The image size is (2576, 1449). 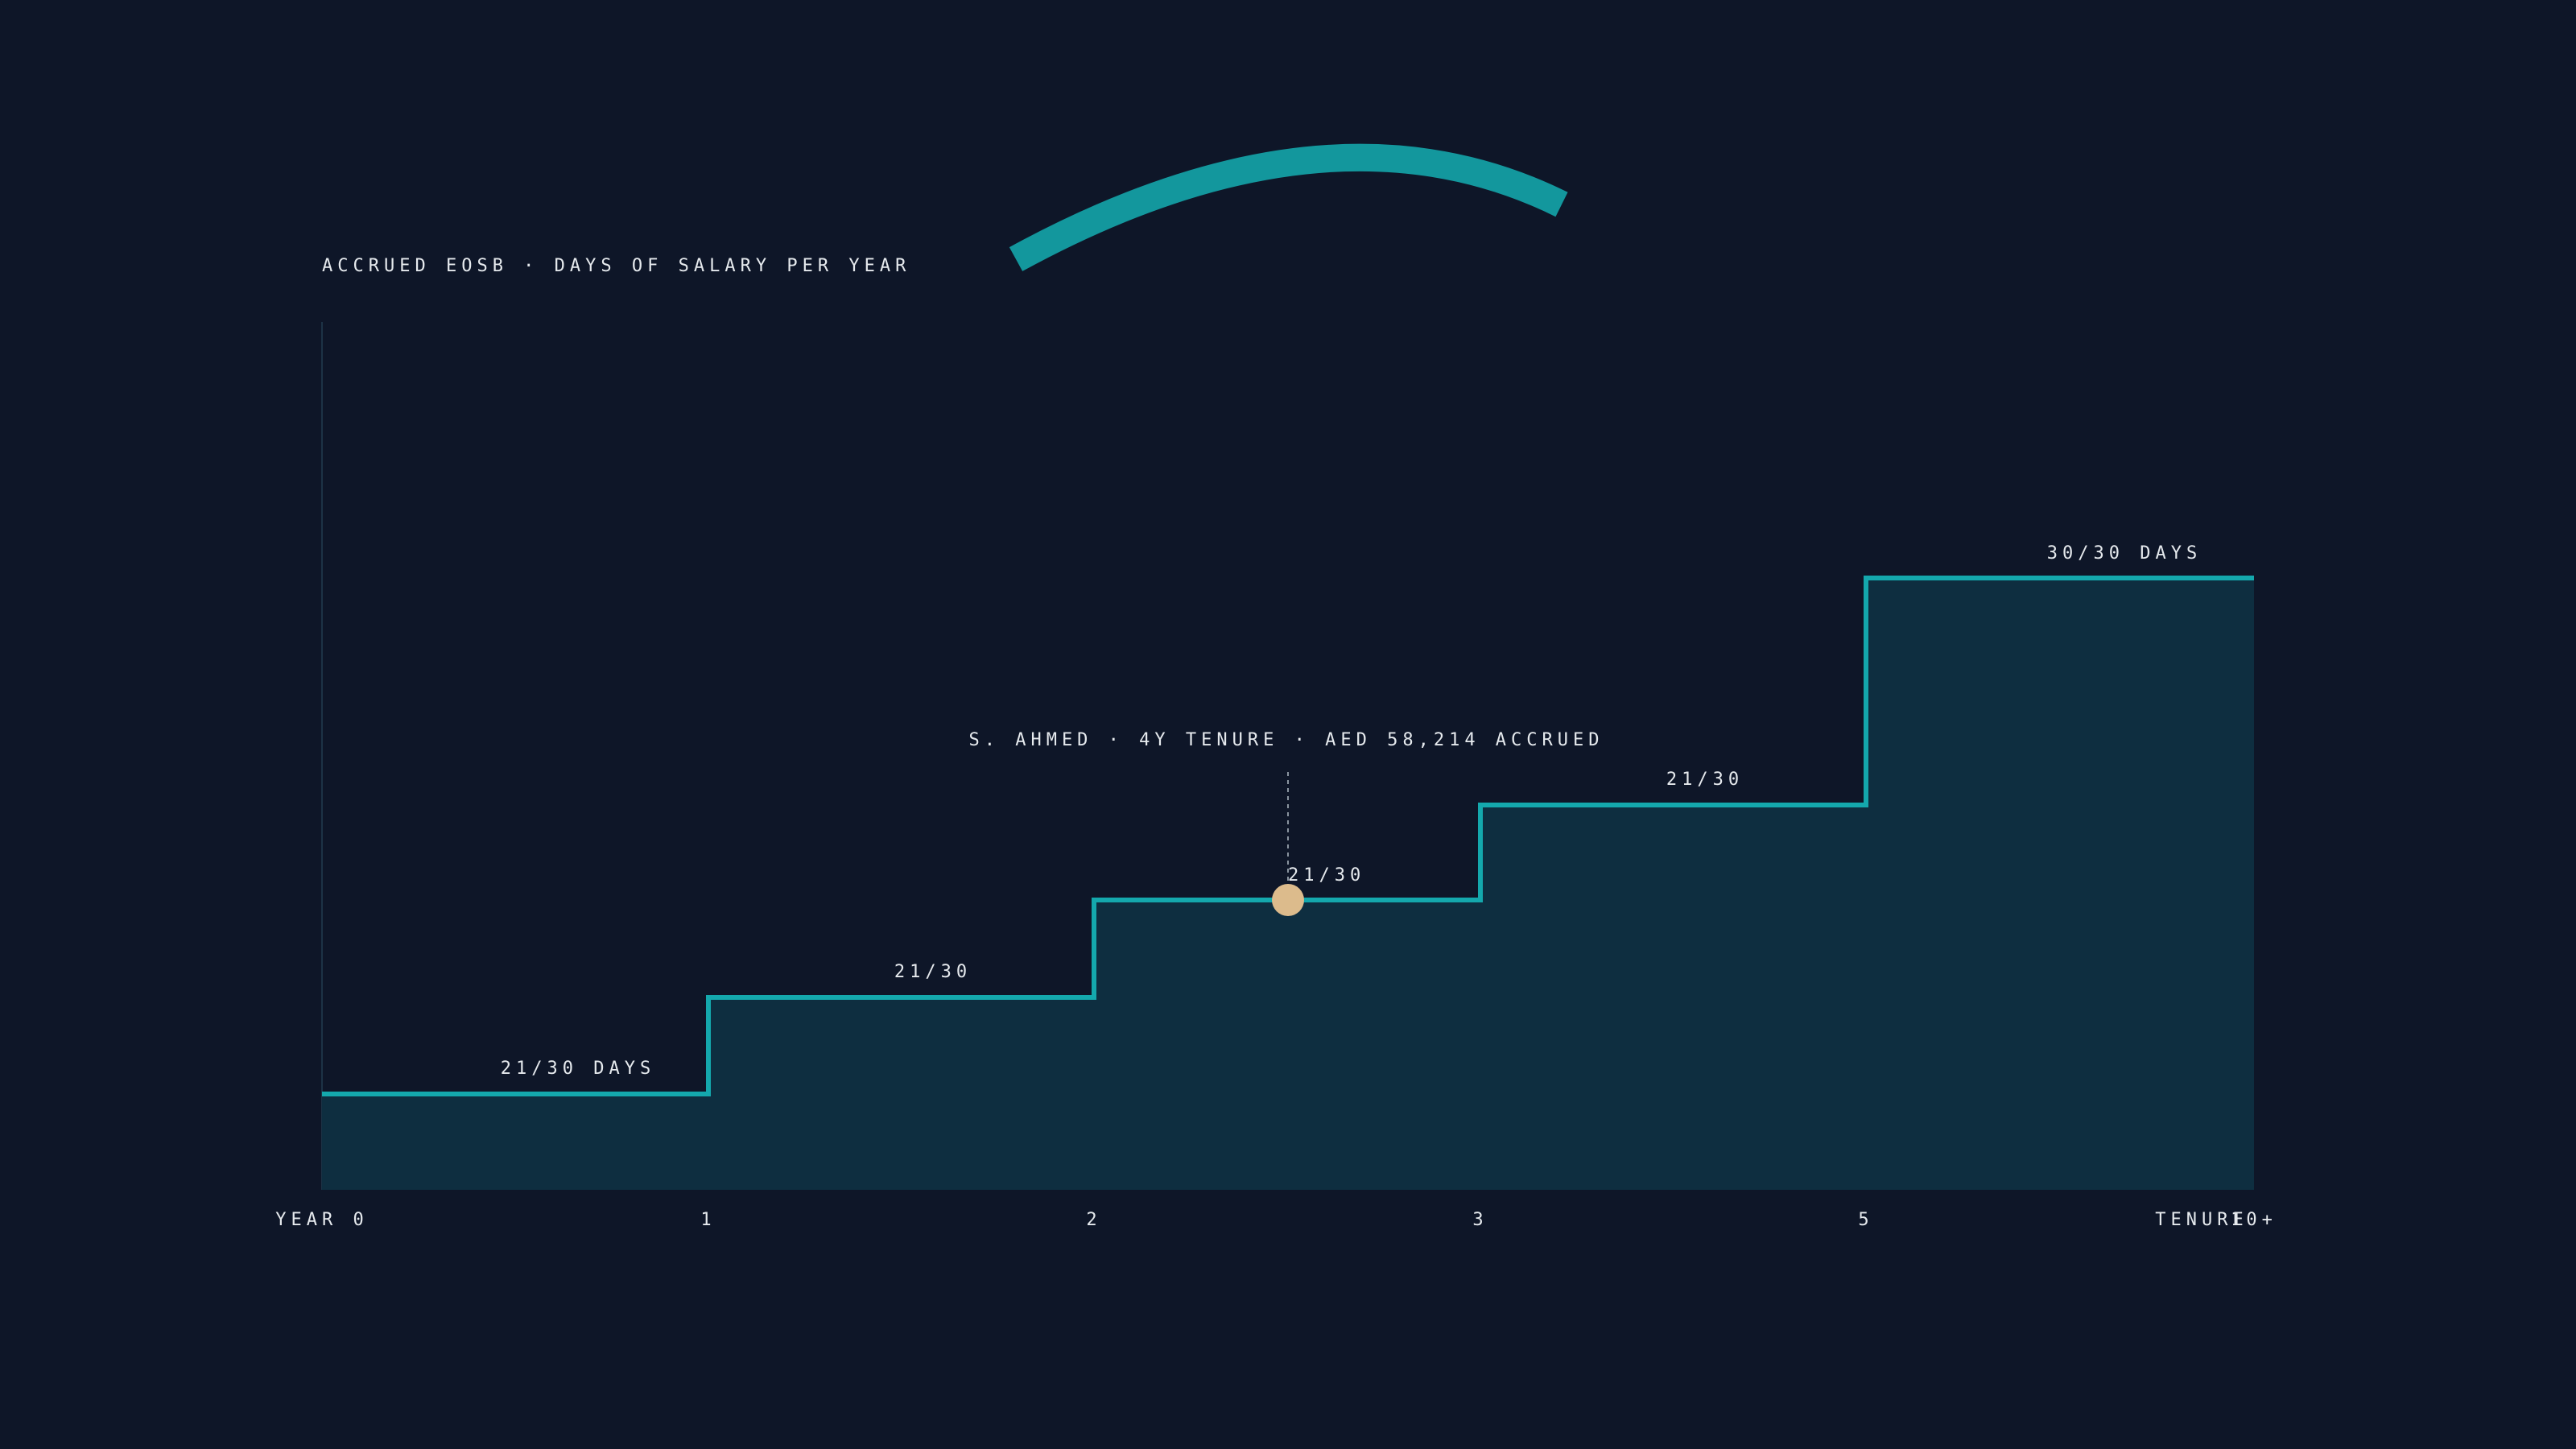 I want to click on x-label: 3, so click(x=1480, y=1220).